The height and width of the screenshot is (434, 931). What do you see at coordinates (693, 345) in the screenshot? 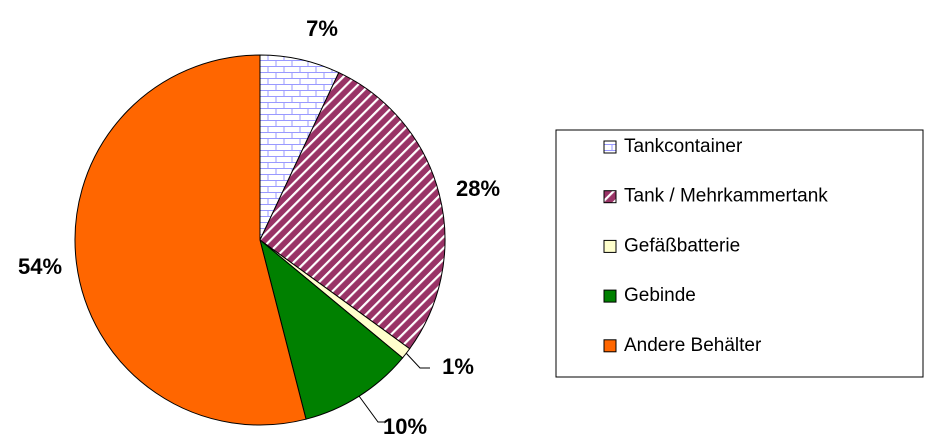
I see `legend-label: Andere Behälter` at bounding box center [693, 345].